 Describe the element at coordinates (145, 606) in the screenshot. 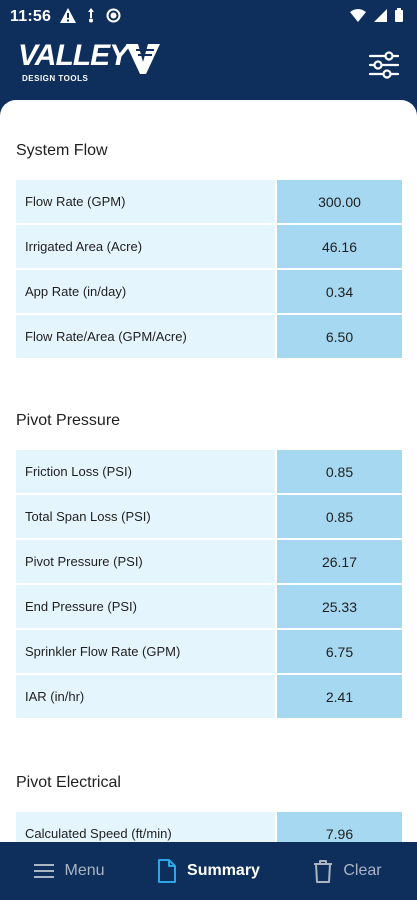

I see `row-label: End Pressure (PSI)` at that location.